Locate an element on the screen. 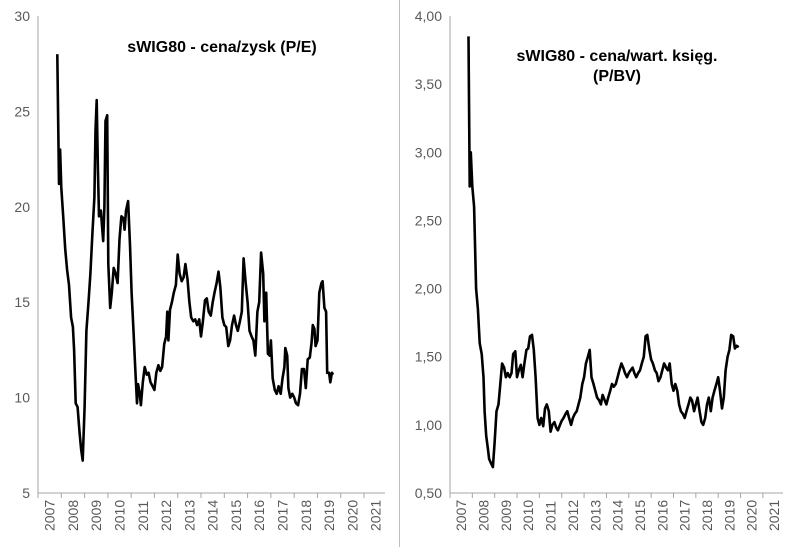 The height and width of the screenshot is (547, 800). y-tick-label: 0,50 is located at coordinates (428, 493).